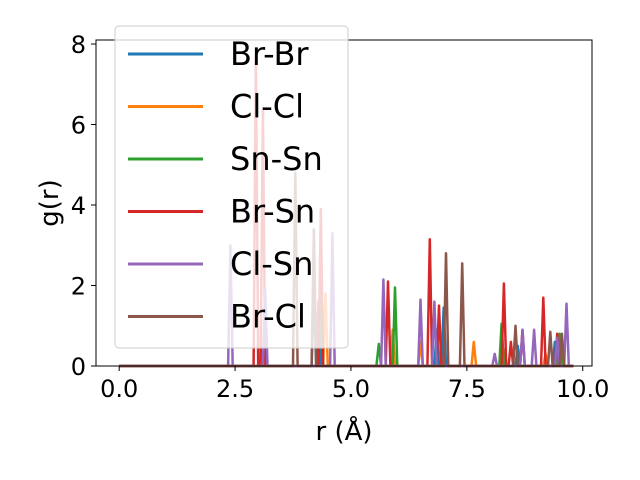 The width and height of the screenshot is (640, 480). I want to click on y-axis-label: g(r), so click(50, 202).